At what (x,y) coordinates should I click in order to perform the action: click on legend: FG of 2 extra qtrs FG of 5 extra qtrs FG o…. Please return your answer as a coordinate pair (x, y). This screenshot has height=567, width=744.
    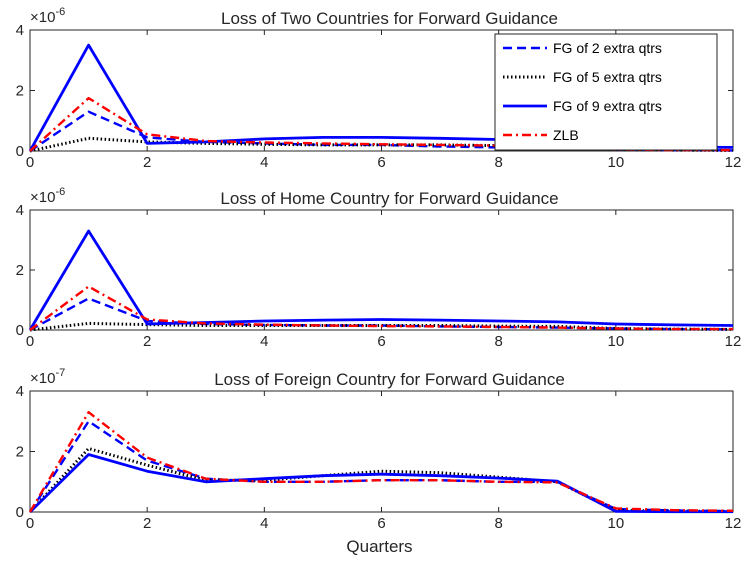
    Looking at the image, I should click on (606, 92).